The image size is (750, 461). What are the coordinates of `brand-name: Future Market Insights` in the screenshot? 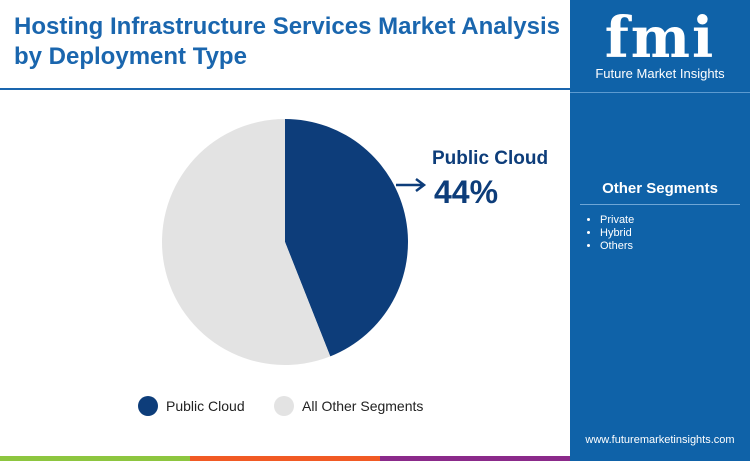 It's located at (660, 73).